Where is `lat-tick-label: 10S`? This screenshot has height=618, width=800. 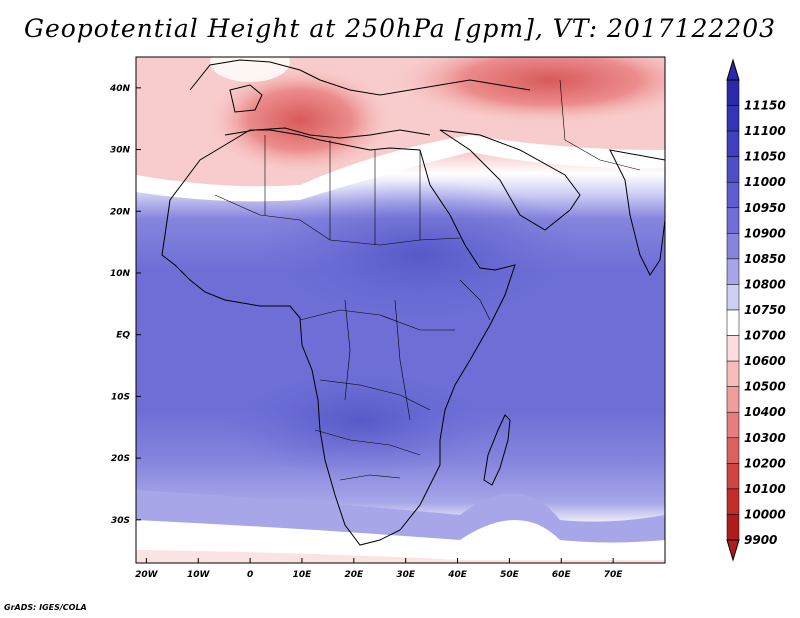
lat-tick-label: 10S is located at coordinates (120, 397).